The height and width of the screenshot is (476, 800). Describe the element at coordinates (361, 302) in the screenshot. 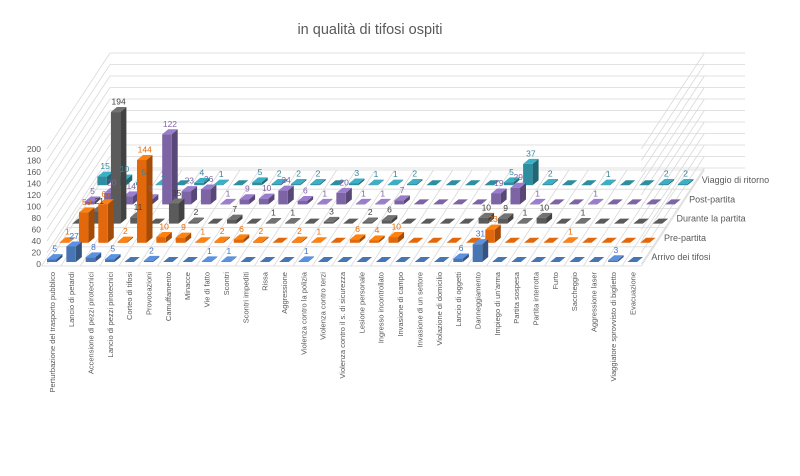

I see `category-label: Lesione personale` at that location.